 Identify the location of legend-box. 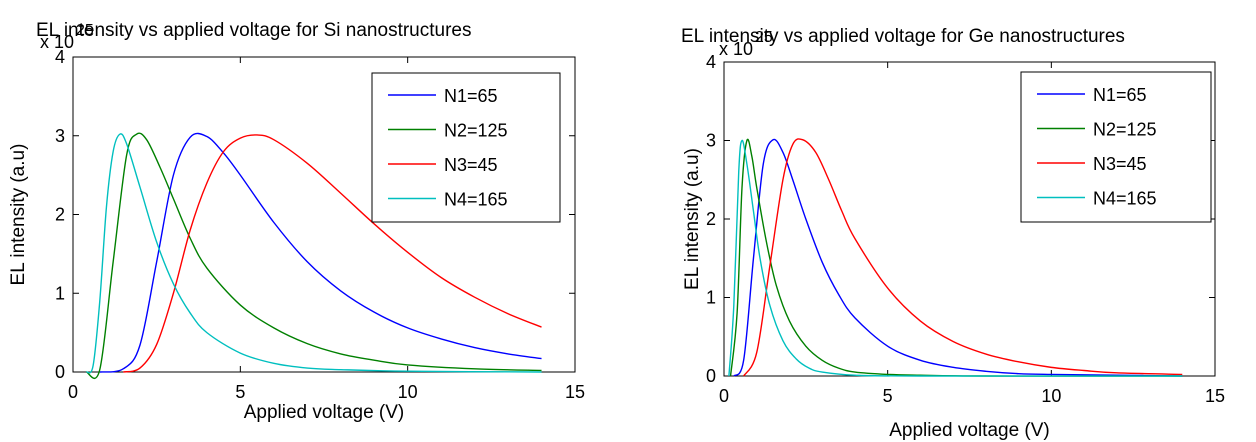
(466, 147).